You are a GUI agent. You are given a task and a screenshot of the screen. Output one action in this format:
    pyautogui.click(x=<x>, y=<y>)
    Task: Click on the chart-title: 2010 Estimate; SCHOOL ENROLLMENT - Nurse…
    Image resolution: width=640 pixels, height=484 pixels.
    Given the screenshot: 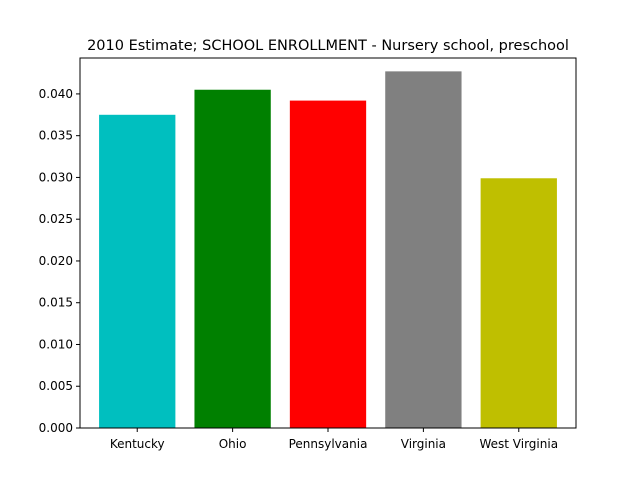 What is the action you would take?
    pyautogui.click(x=328, y=46)
    